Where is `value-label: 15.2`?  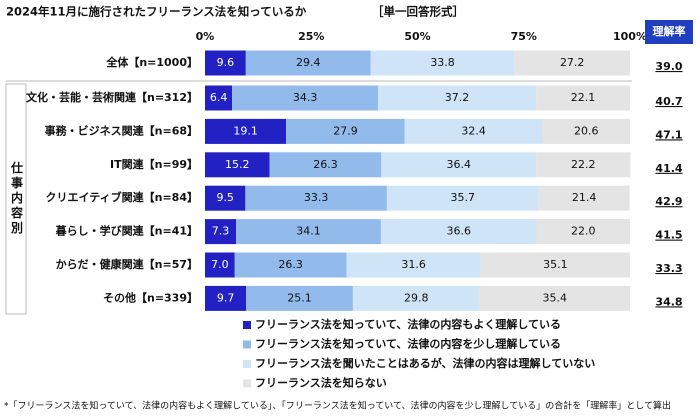 value-label: 15.2 is located at coordinates (237, 164).